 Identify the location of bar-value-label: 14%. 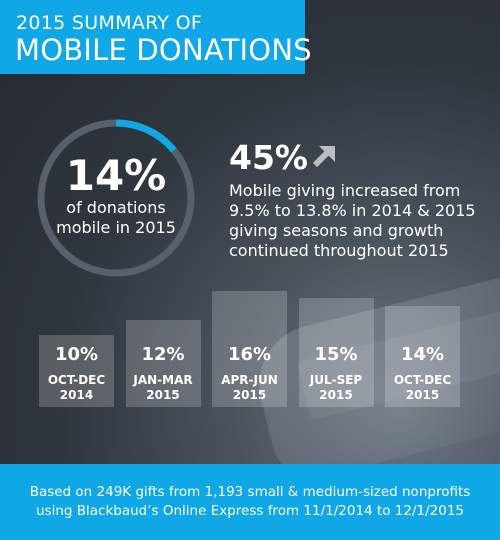
(422, 354).